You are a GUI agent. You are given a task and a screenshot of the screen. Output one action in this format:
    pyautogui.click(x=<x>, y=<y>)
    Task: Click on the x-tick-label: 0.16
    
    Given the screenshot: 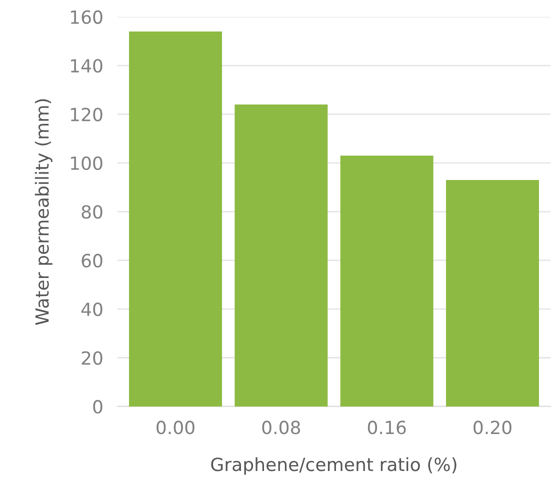 What is the action you would take?
    pyautogui.click(x=387, y=427)
    